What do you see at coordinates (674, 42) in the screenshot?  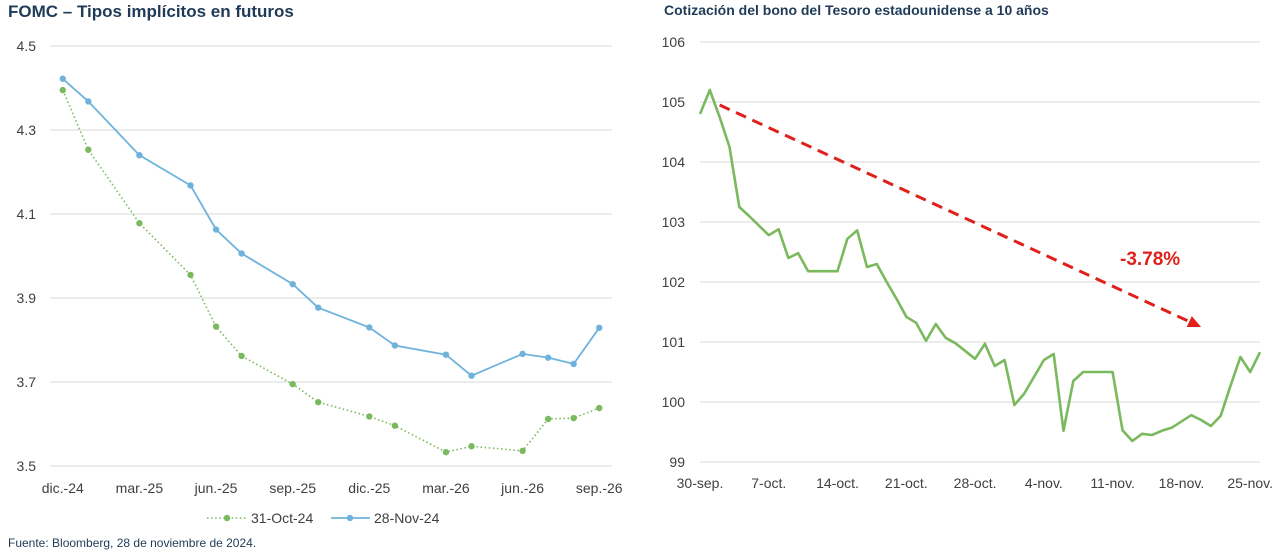 I see `y-tick-label: 106` at bounding box center [674, 42].